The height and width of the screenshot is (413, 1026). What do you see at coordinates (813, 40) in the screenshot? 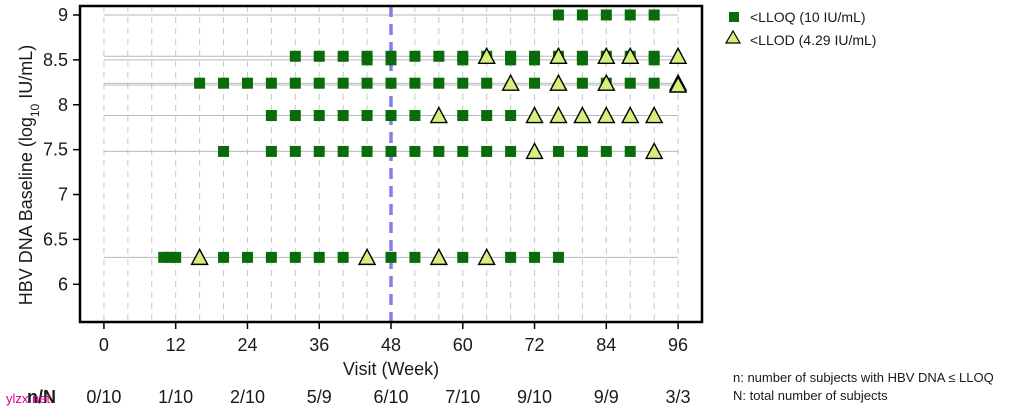
I see `legend-label-llod: <LLOD (4.29 IU/mL)` at bounding box center [813, 40].